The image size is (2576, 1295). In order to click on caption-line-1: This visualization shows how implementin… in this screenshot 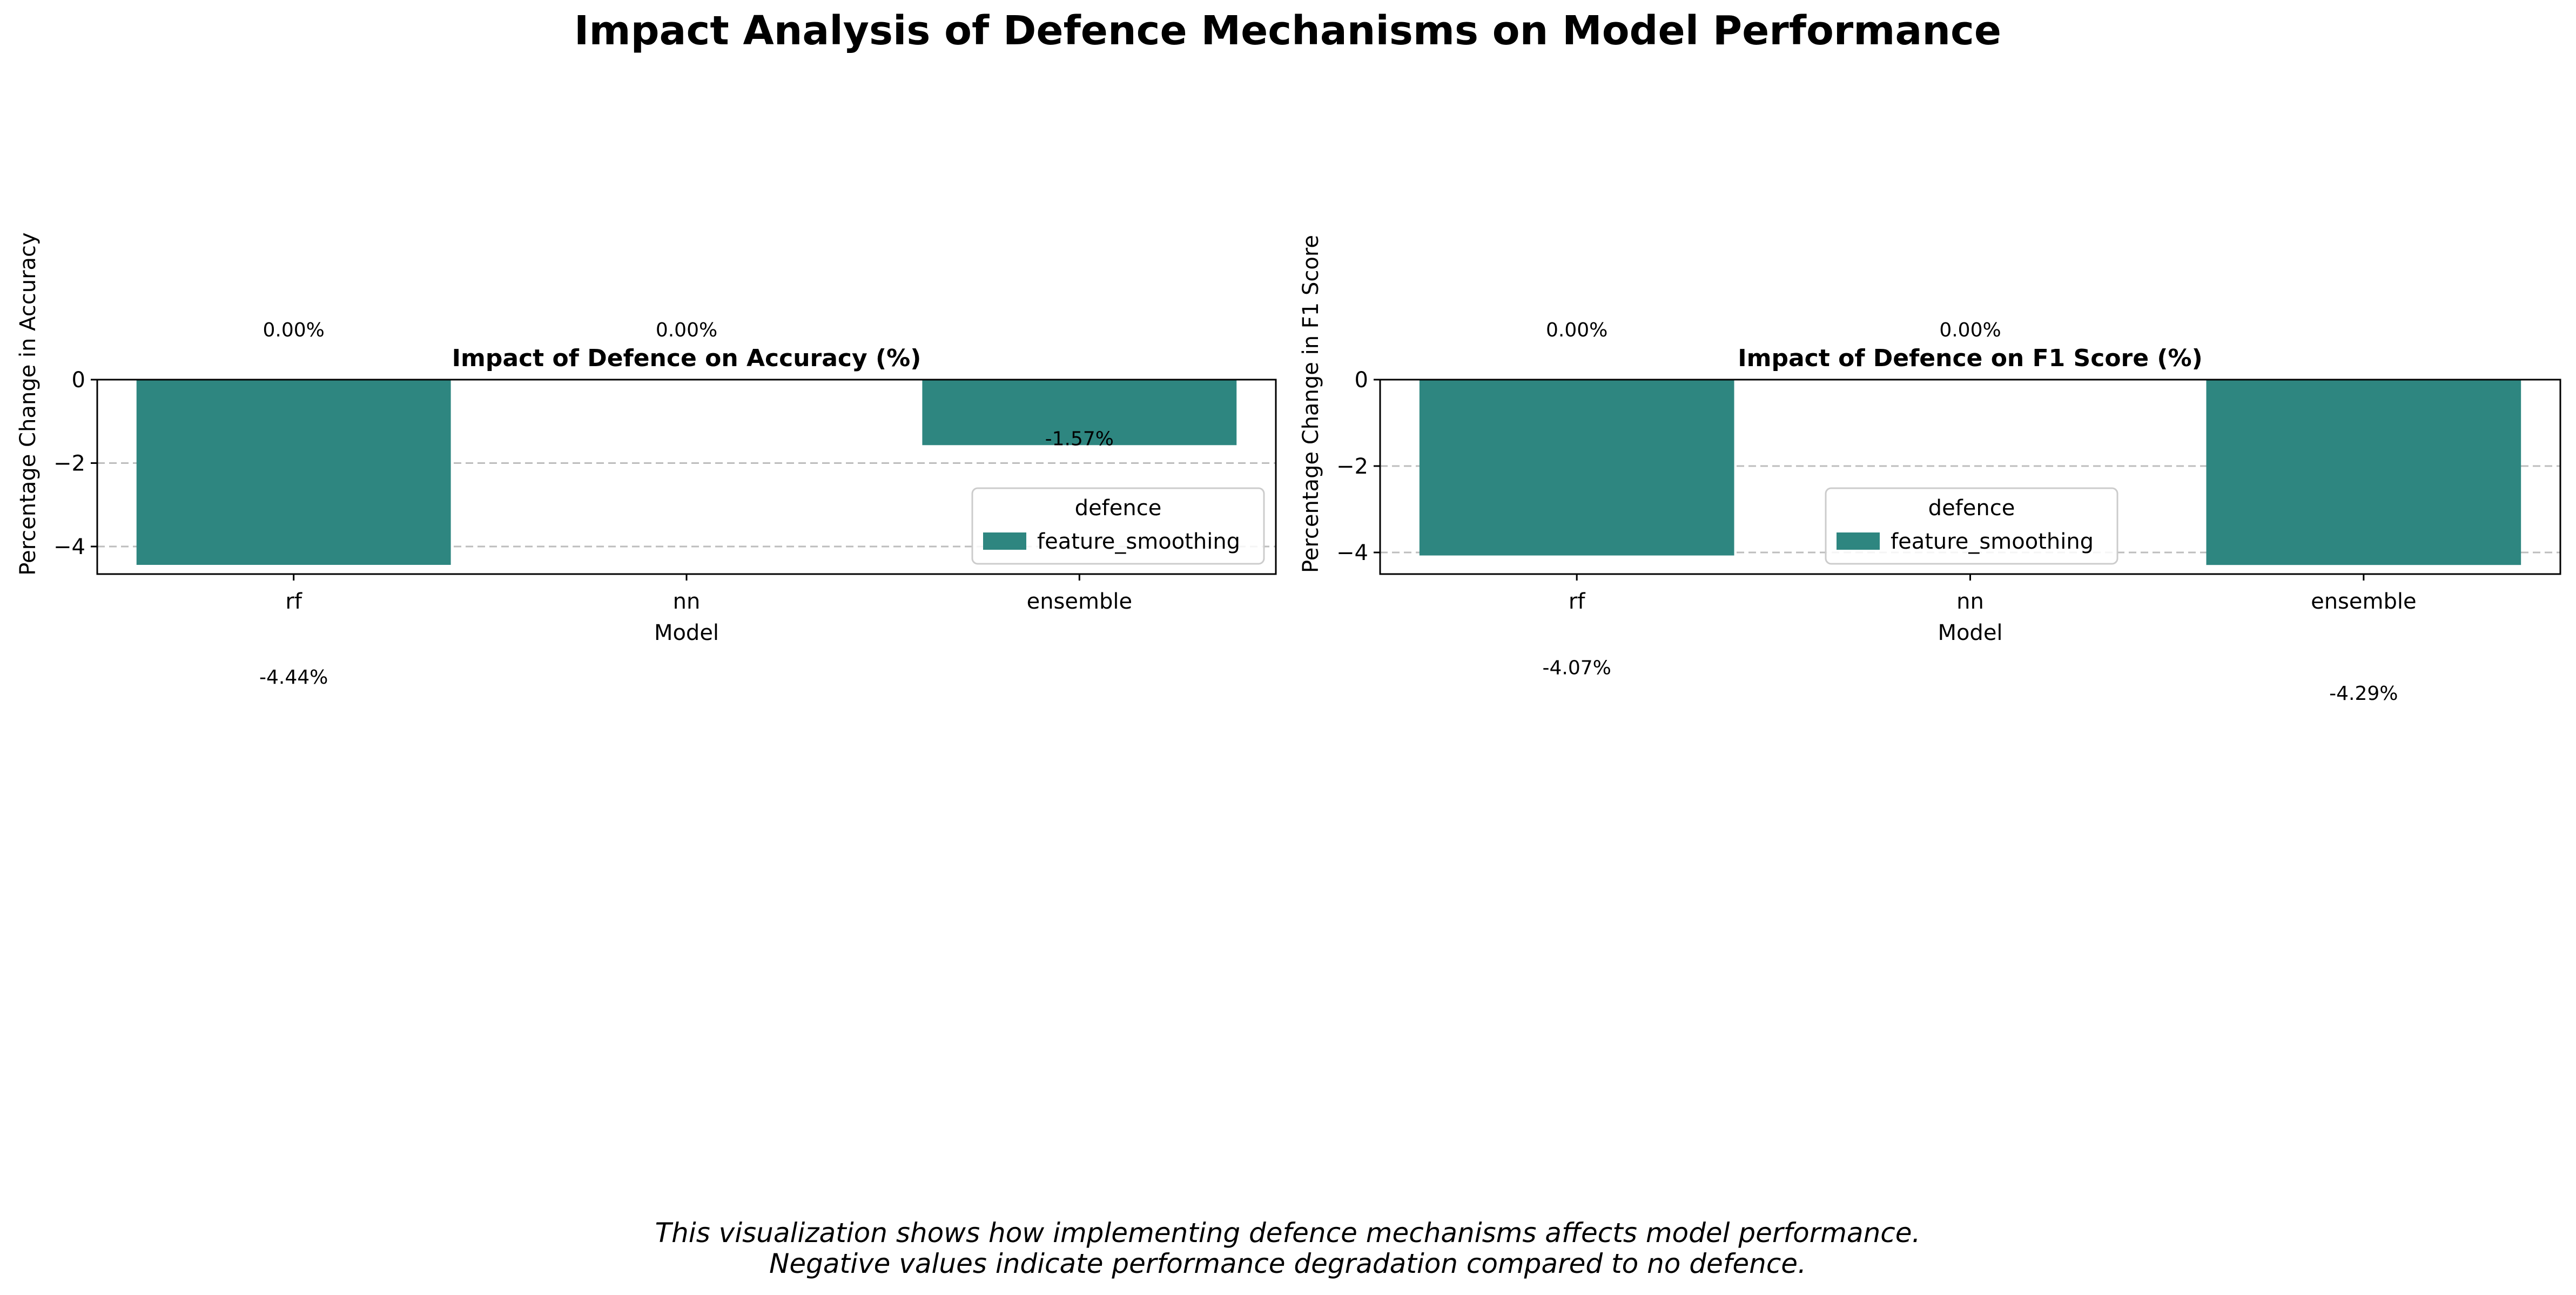, I will do `click(1288, 1233)`.